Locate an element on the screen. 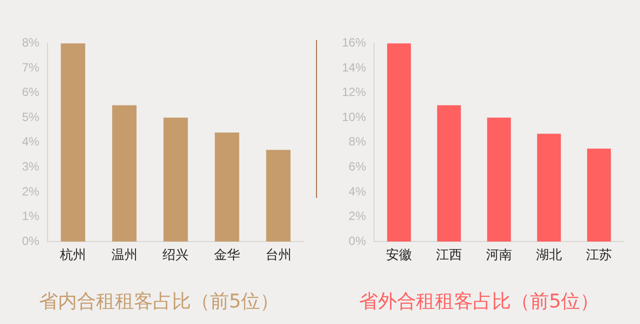 This screenshot has height=324, width=640. x-tick-label: 金华 is located at coordinates (227, 255).